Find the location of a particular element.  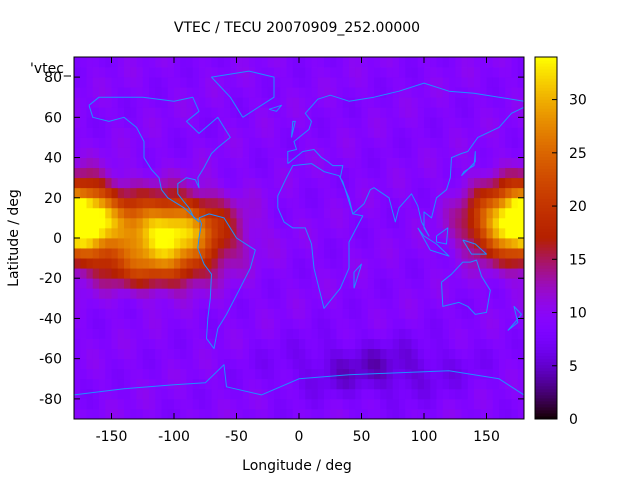

x-tick-label: 100 is located at coordinates (424, 437).